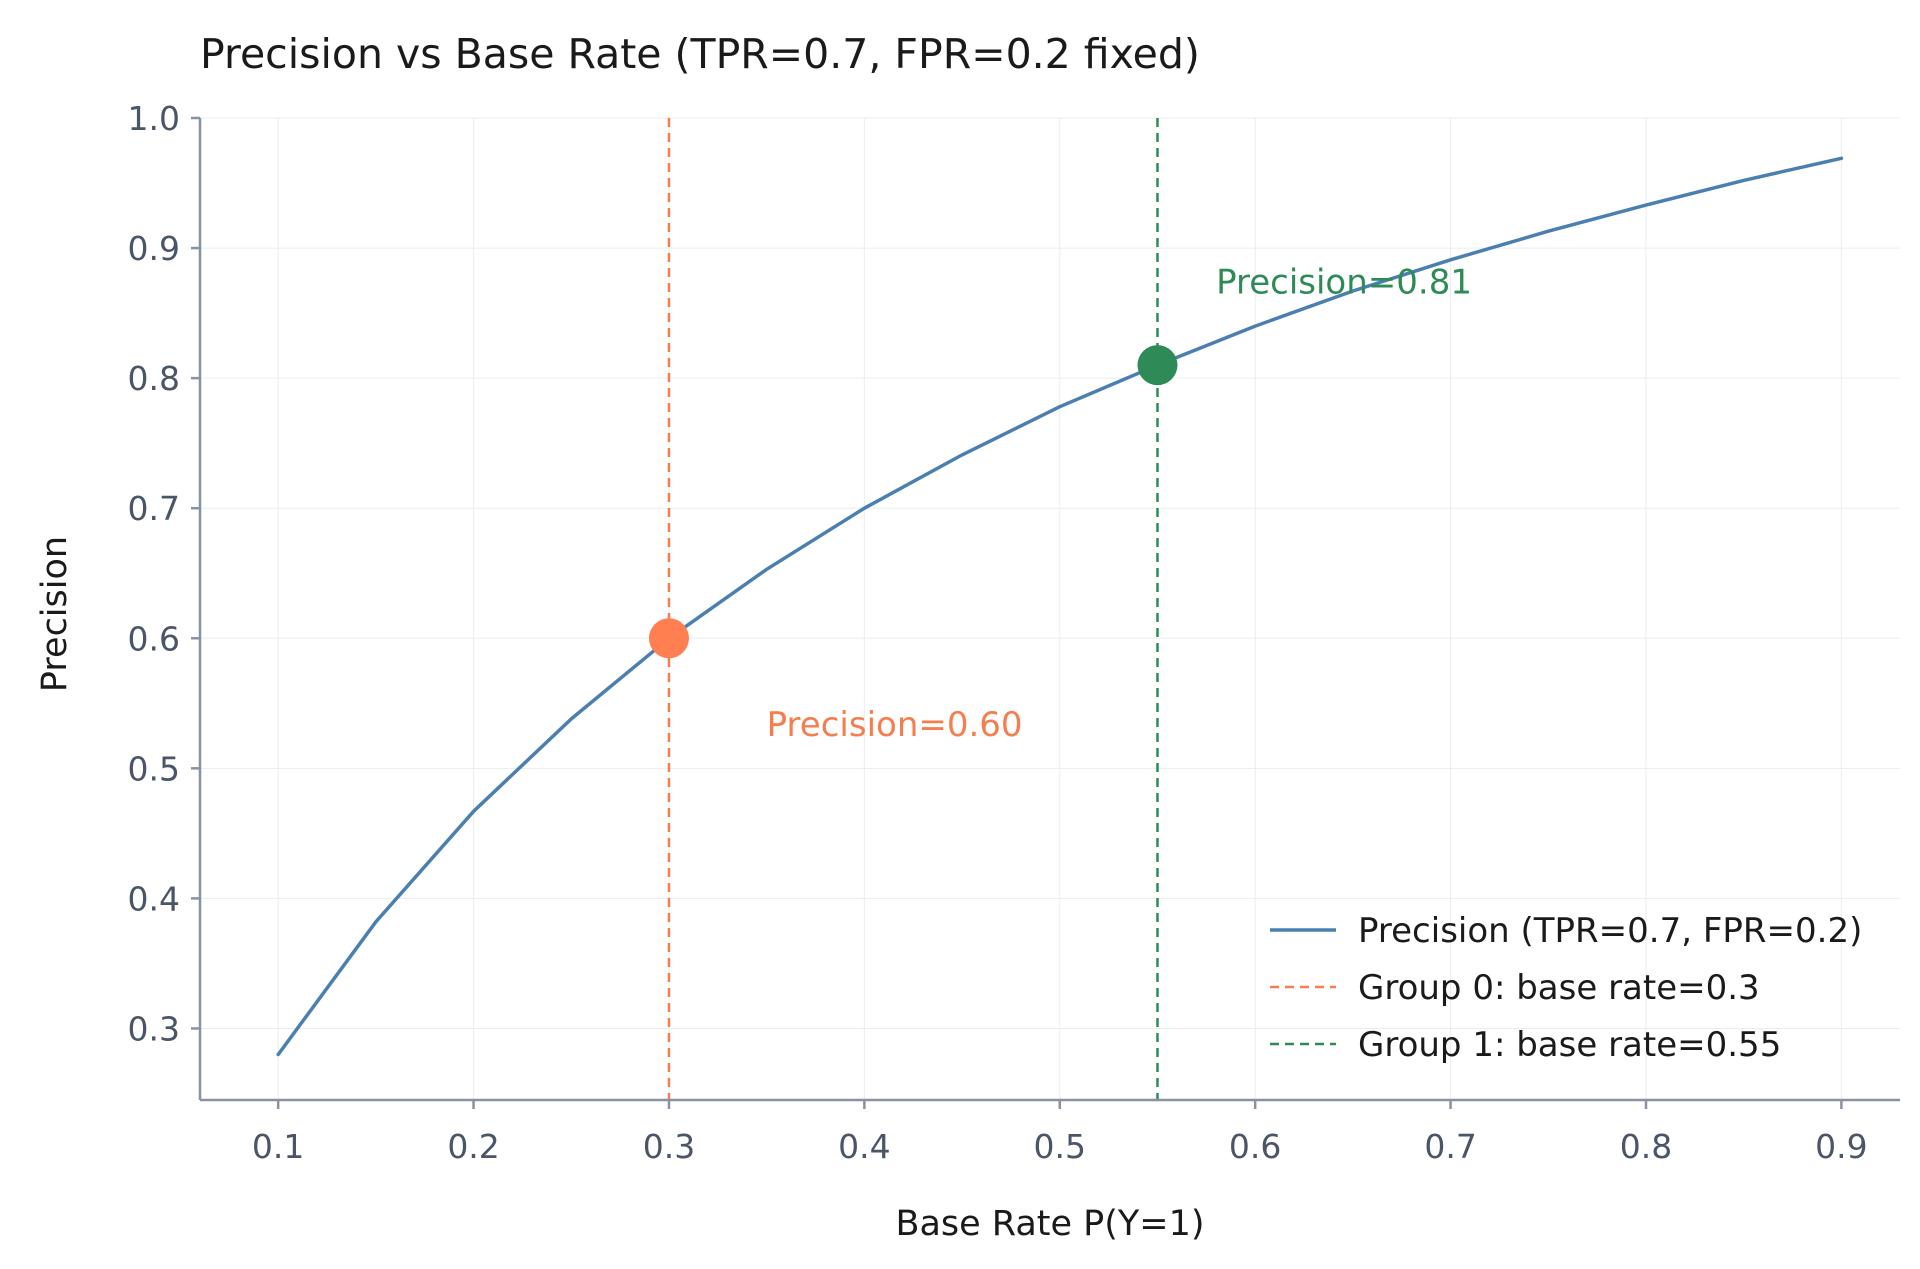  What do you see at coordinates (473, 1146) in the screenshot?
I see `x-tick-label: 0.2` at bounding box center [473, 1146].